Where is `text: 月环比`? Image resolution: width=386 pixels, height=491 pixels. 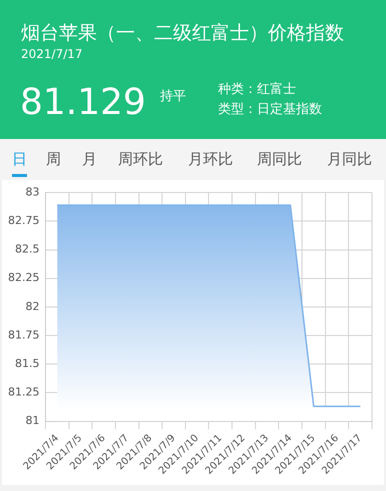
text: 月环比 is located at coordinates (210, 160).